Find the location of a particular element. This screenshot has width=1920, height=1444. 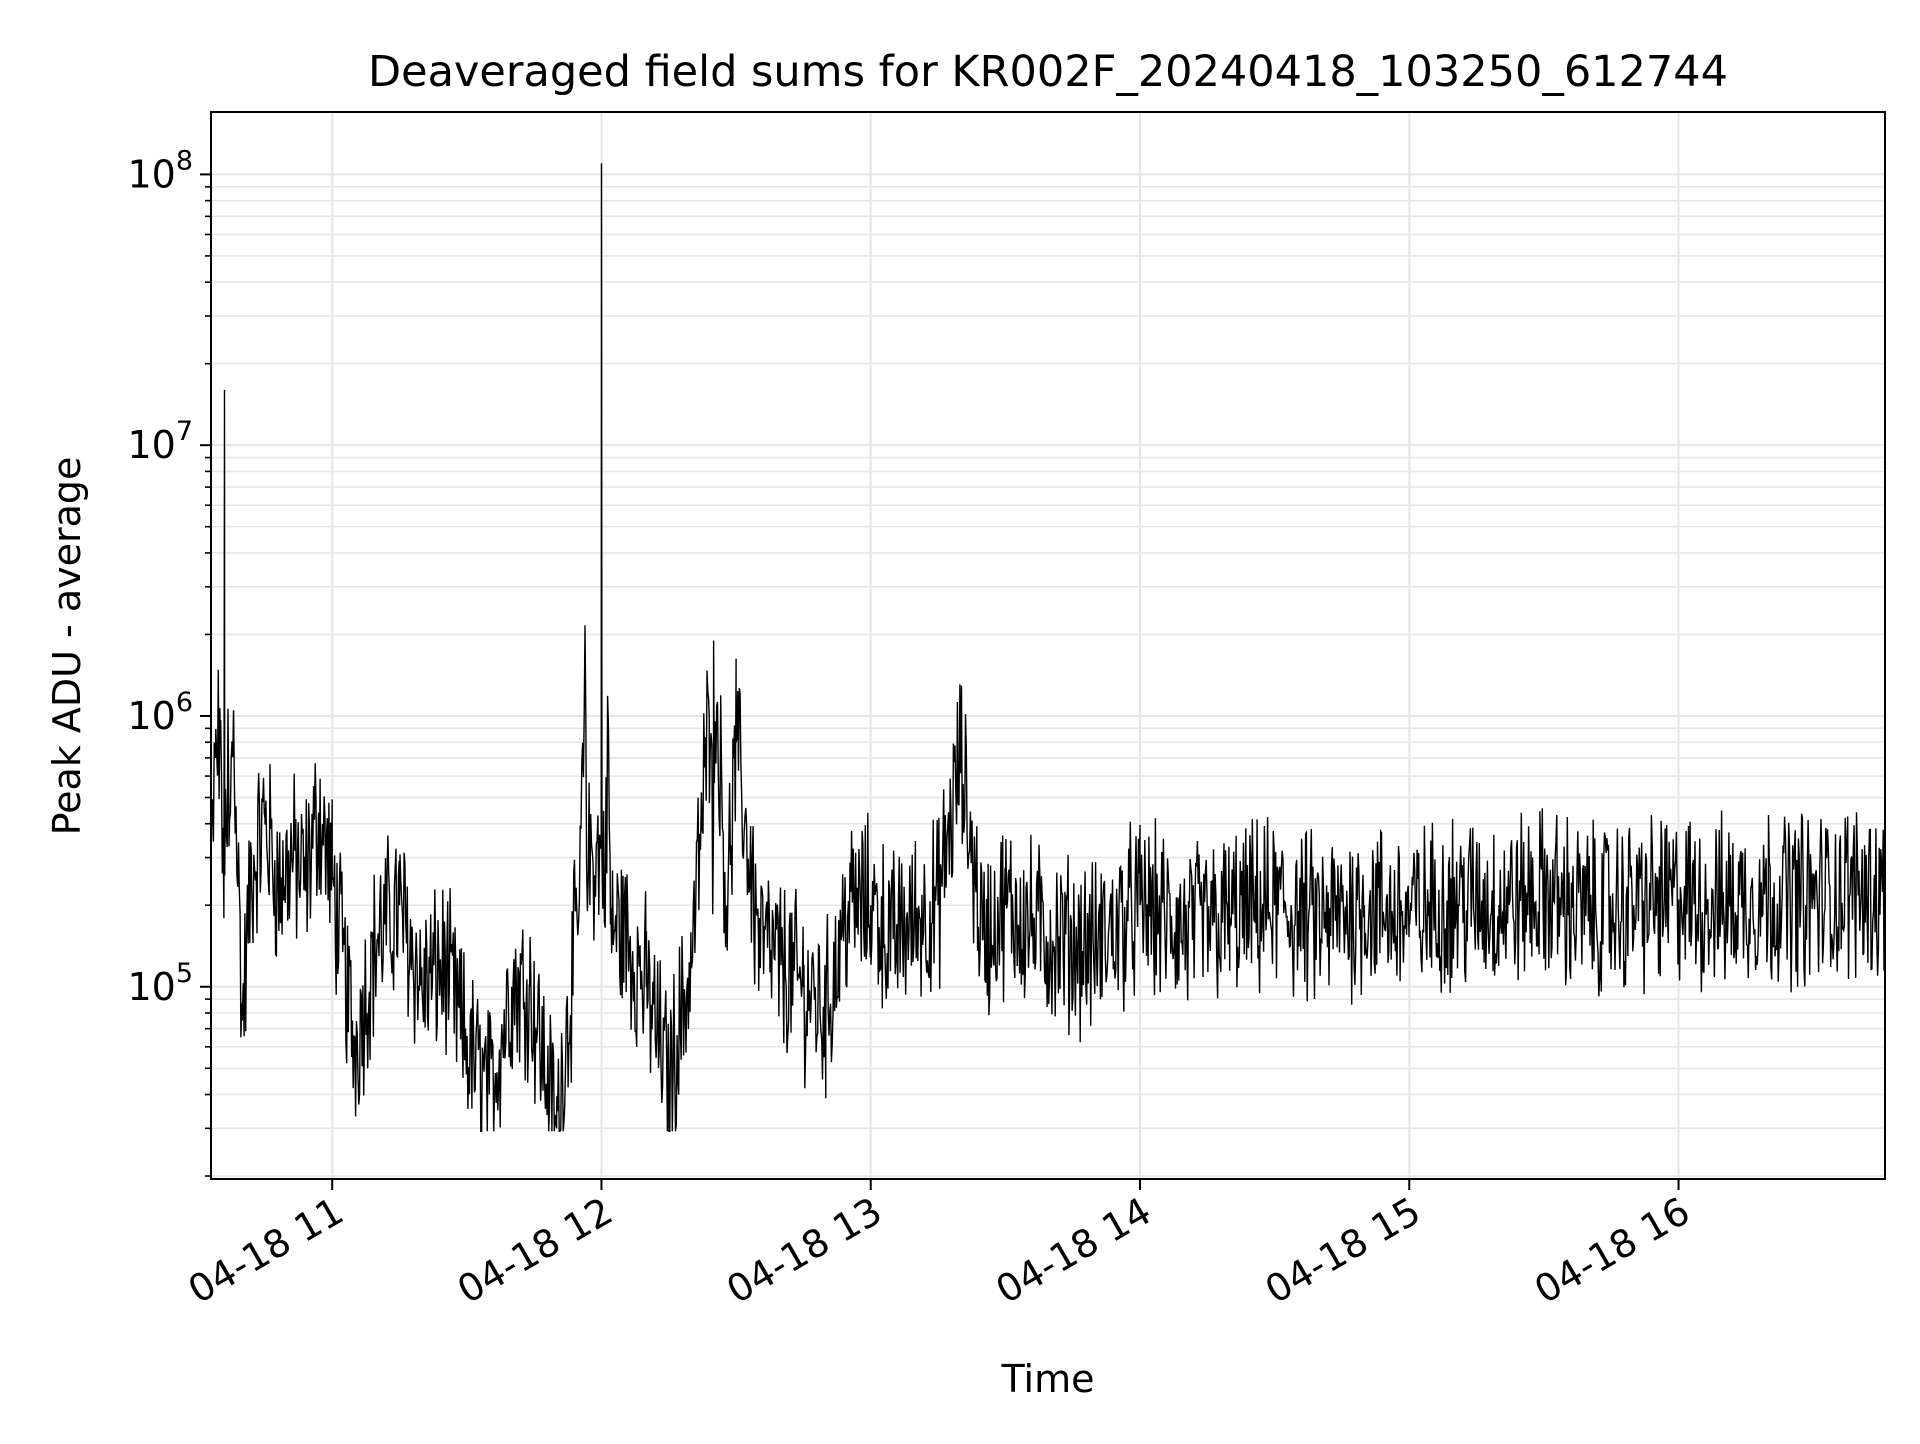

y-tick-label: 10⁵ is located at coordinates (160, 983).